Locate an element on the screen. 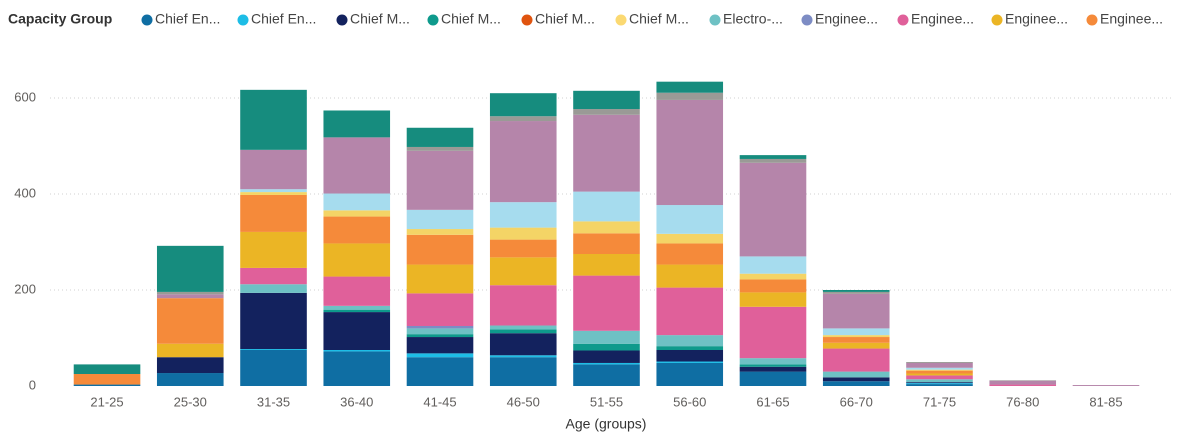  y-tick-label: 200 is located at coordinates (25, 288).